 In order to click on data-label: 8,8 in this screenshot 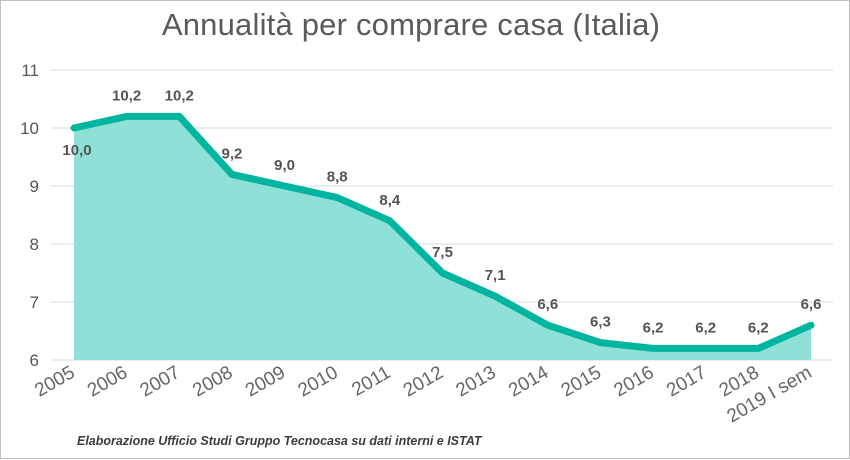, I will do `click(337, 177)`.